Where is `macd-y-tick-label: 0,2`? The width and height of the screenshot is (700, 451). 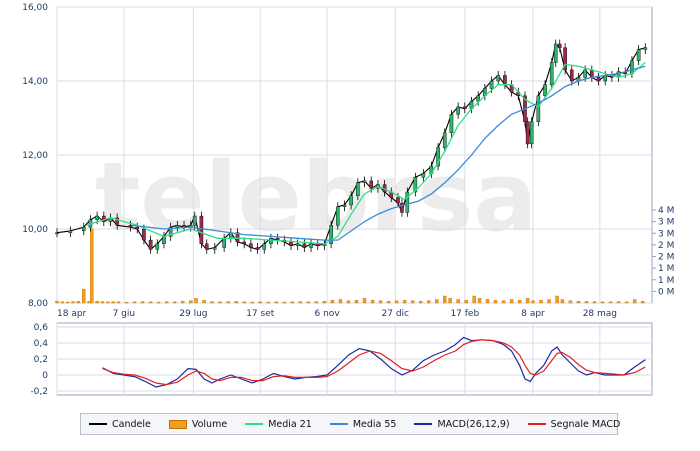 macd-y-tick-label: 0,2 is located at coordinates (41, 360).